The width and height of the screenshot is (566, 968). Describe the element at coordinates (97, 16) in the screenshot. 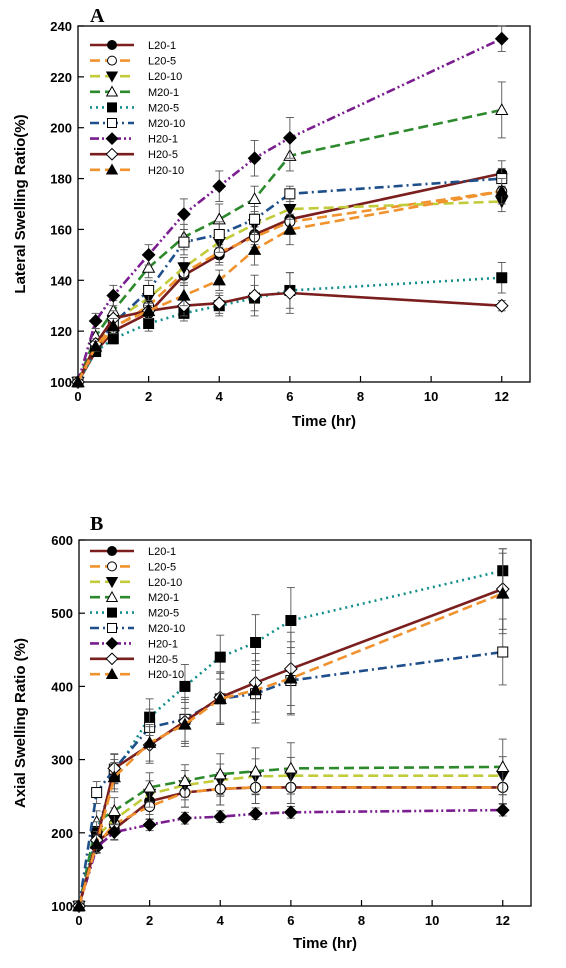

I see `panel-label: A` at that location.